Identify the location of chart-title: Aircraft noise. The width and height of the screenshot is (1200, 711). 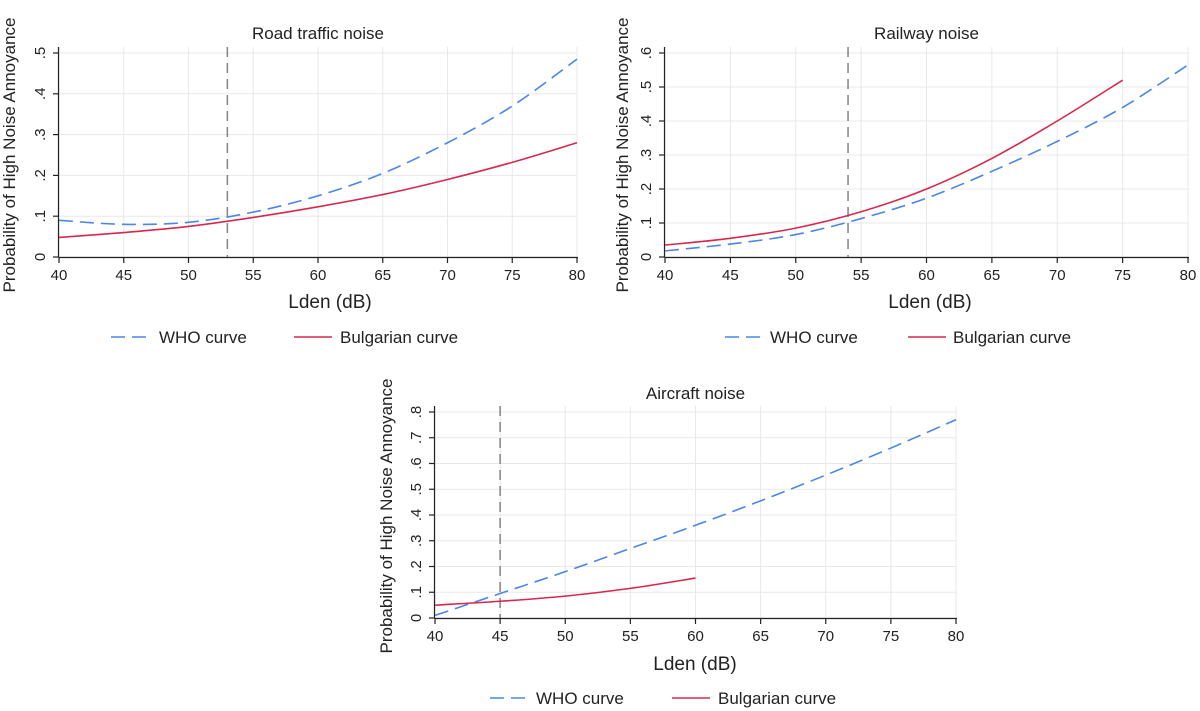
(695, 393).